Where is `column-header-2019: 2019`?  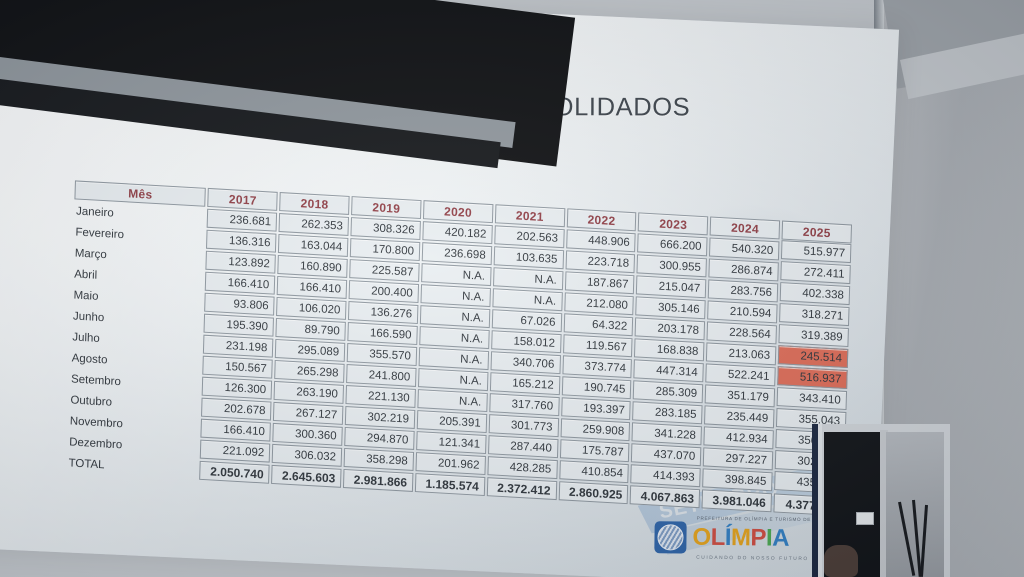 column-header-2019: 2019 is located at coordinates (386, 208).